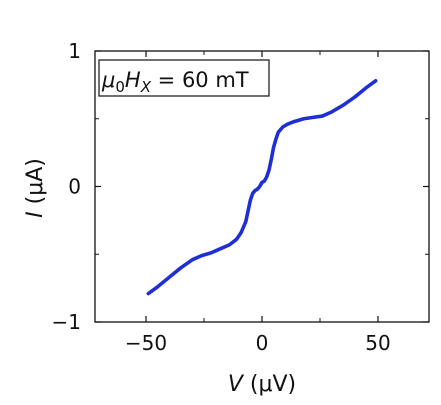 This screenshot has width=441, height=405. I want to click on y-axis-title: I (μA), so click(35, 188).